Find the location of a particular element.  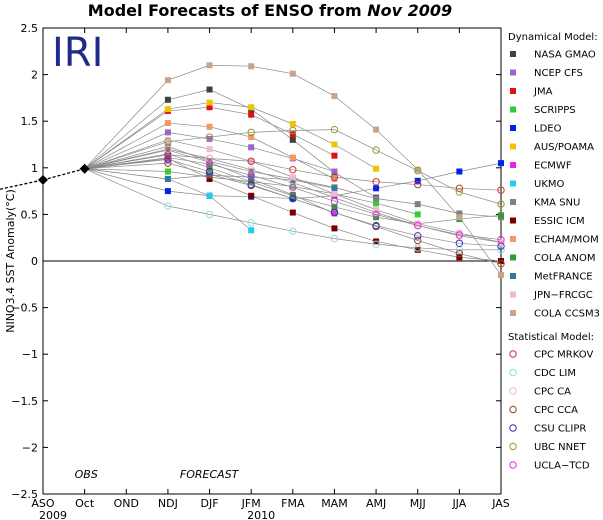

chart-title-date: Nov 2009 is located at coordinates (409, 10).